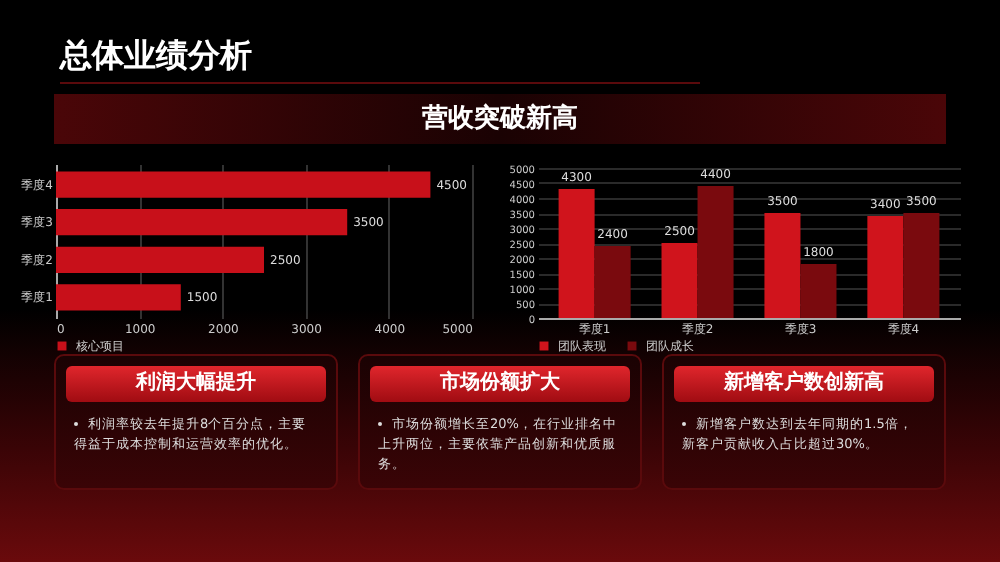  I want to click on text: 市场份额扩大, so click(500, 384).